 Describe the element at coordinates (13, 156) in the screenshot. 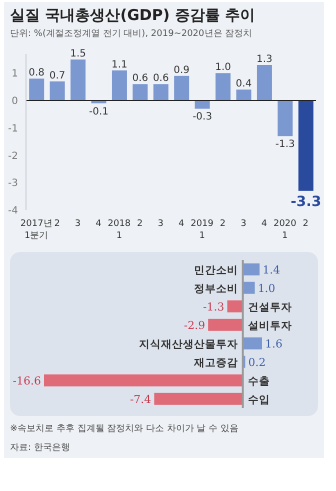

I see `y-tick-label: -2` at that location.